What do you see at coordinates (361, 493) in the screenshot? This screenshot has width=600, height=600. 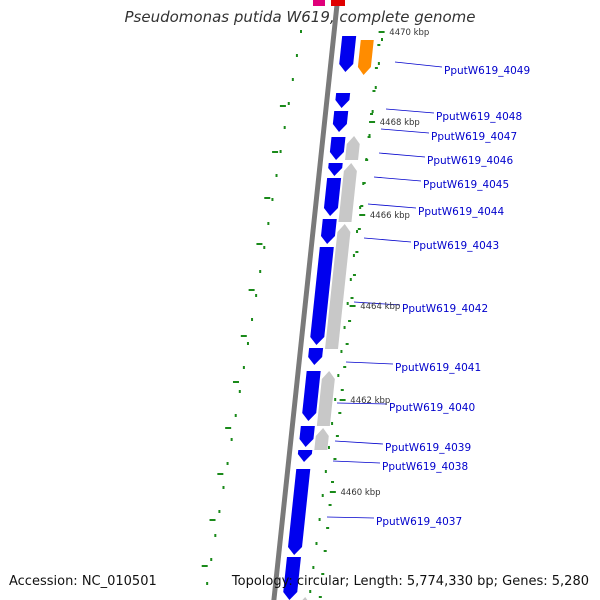 I see `kbp-label: 4460 kbp` at bounding box center [361, 493].